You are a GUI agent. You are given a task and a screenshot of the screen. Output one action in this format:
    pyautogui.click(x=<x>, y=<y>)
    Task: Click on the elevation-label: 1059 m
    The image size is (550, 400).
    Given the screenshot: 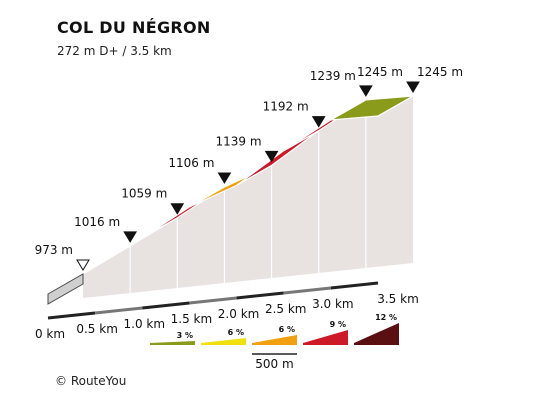 What is the action you would take?
    pyautogui.click(x=144, y=194)
    